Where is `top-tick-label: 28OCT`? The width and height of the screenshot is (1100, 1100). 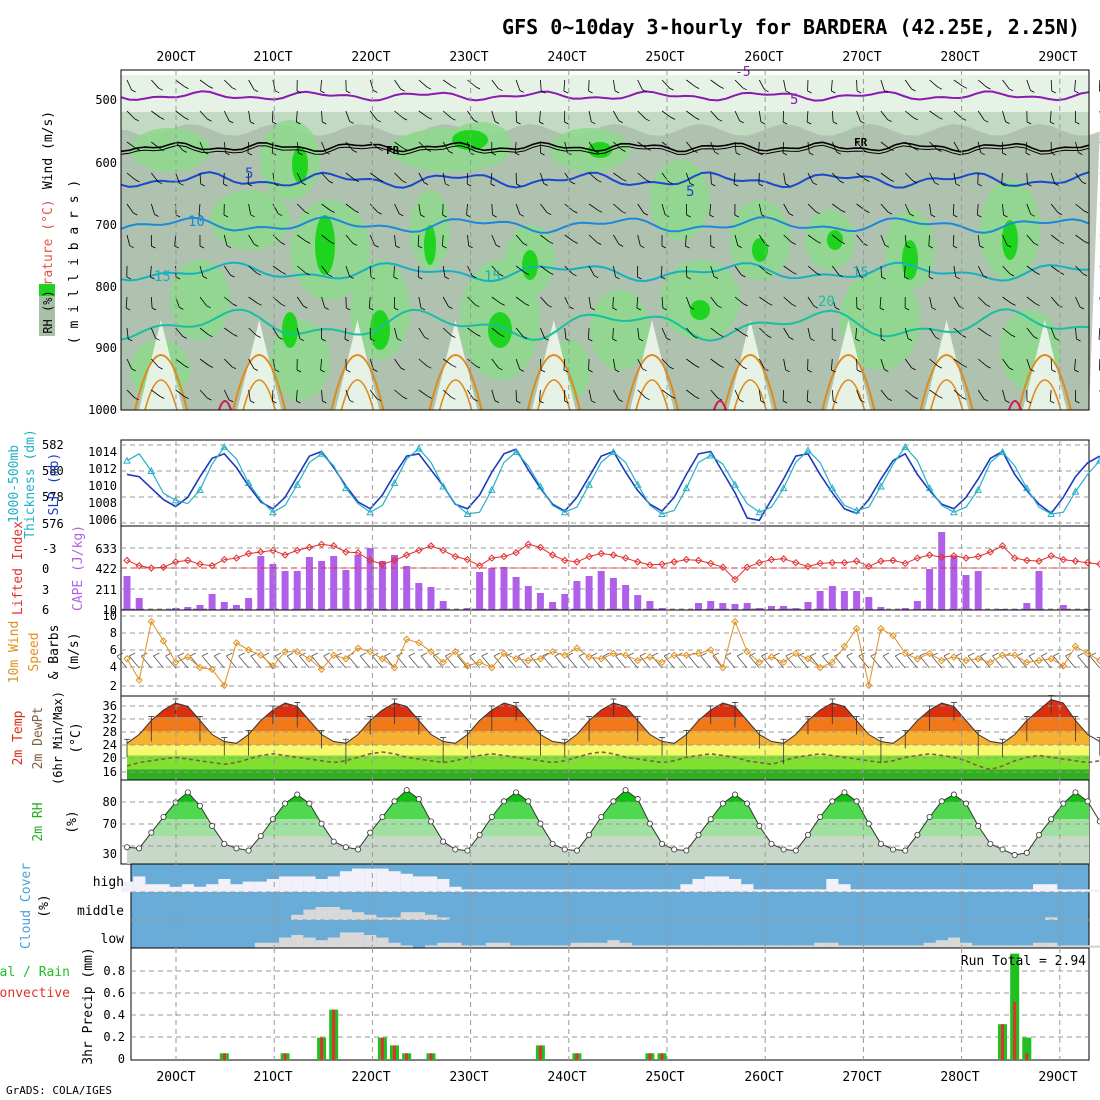
top-tick-label: 28OCT is located at coordinates (959, 57).